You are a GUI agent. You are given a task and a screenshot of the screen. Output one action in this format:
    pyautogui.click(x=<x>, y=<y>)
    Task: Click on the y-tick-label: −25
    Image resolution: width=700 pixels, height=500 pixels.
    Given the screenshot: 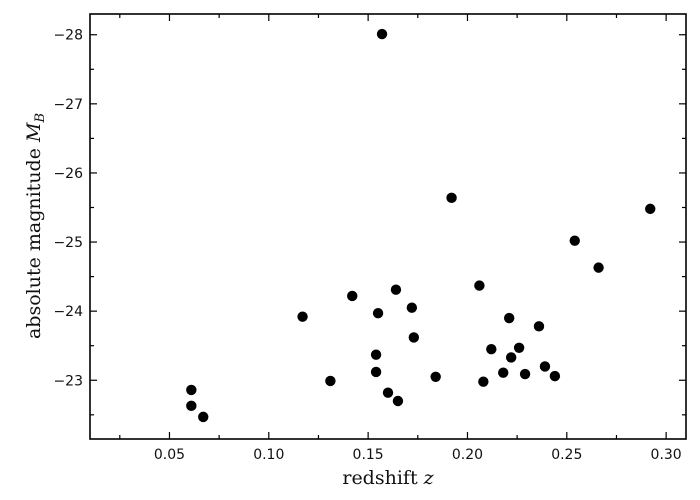 What is the action you would take?
    pyautogui.click(x=68, y=243)
    